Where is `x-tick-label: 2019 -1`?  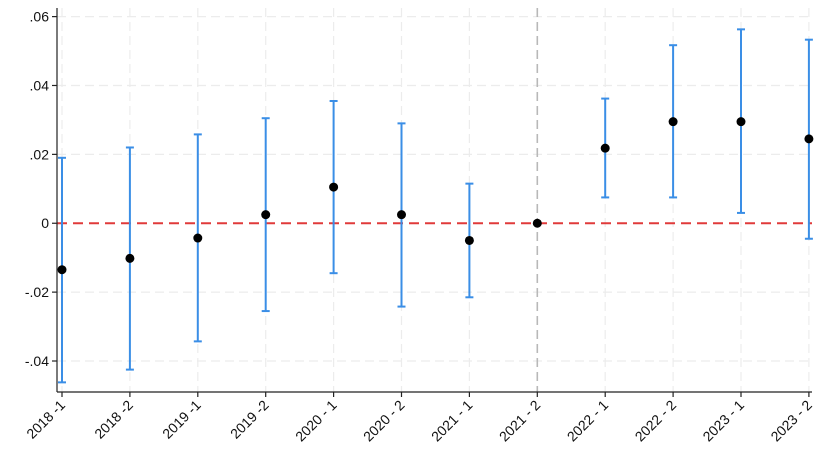 x-tick-label: 2019 -1 is located at coordinates (181, 419).